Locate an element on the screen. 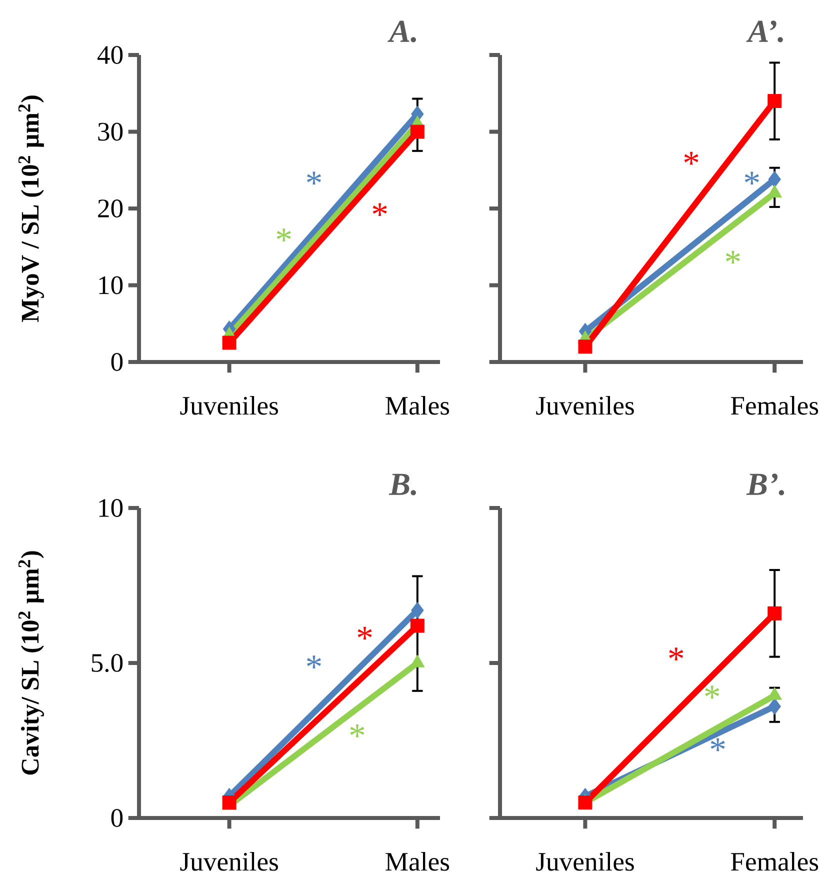 The width and height of the screenshot is (838, 885). chart-title: B’. is located at coordinates (765, 485).